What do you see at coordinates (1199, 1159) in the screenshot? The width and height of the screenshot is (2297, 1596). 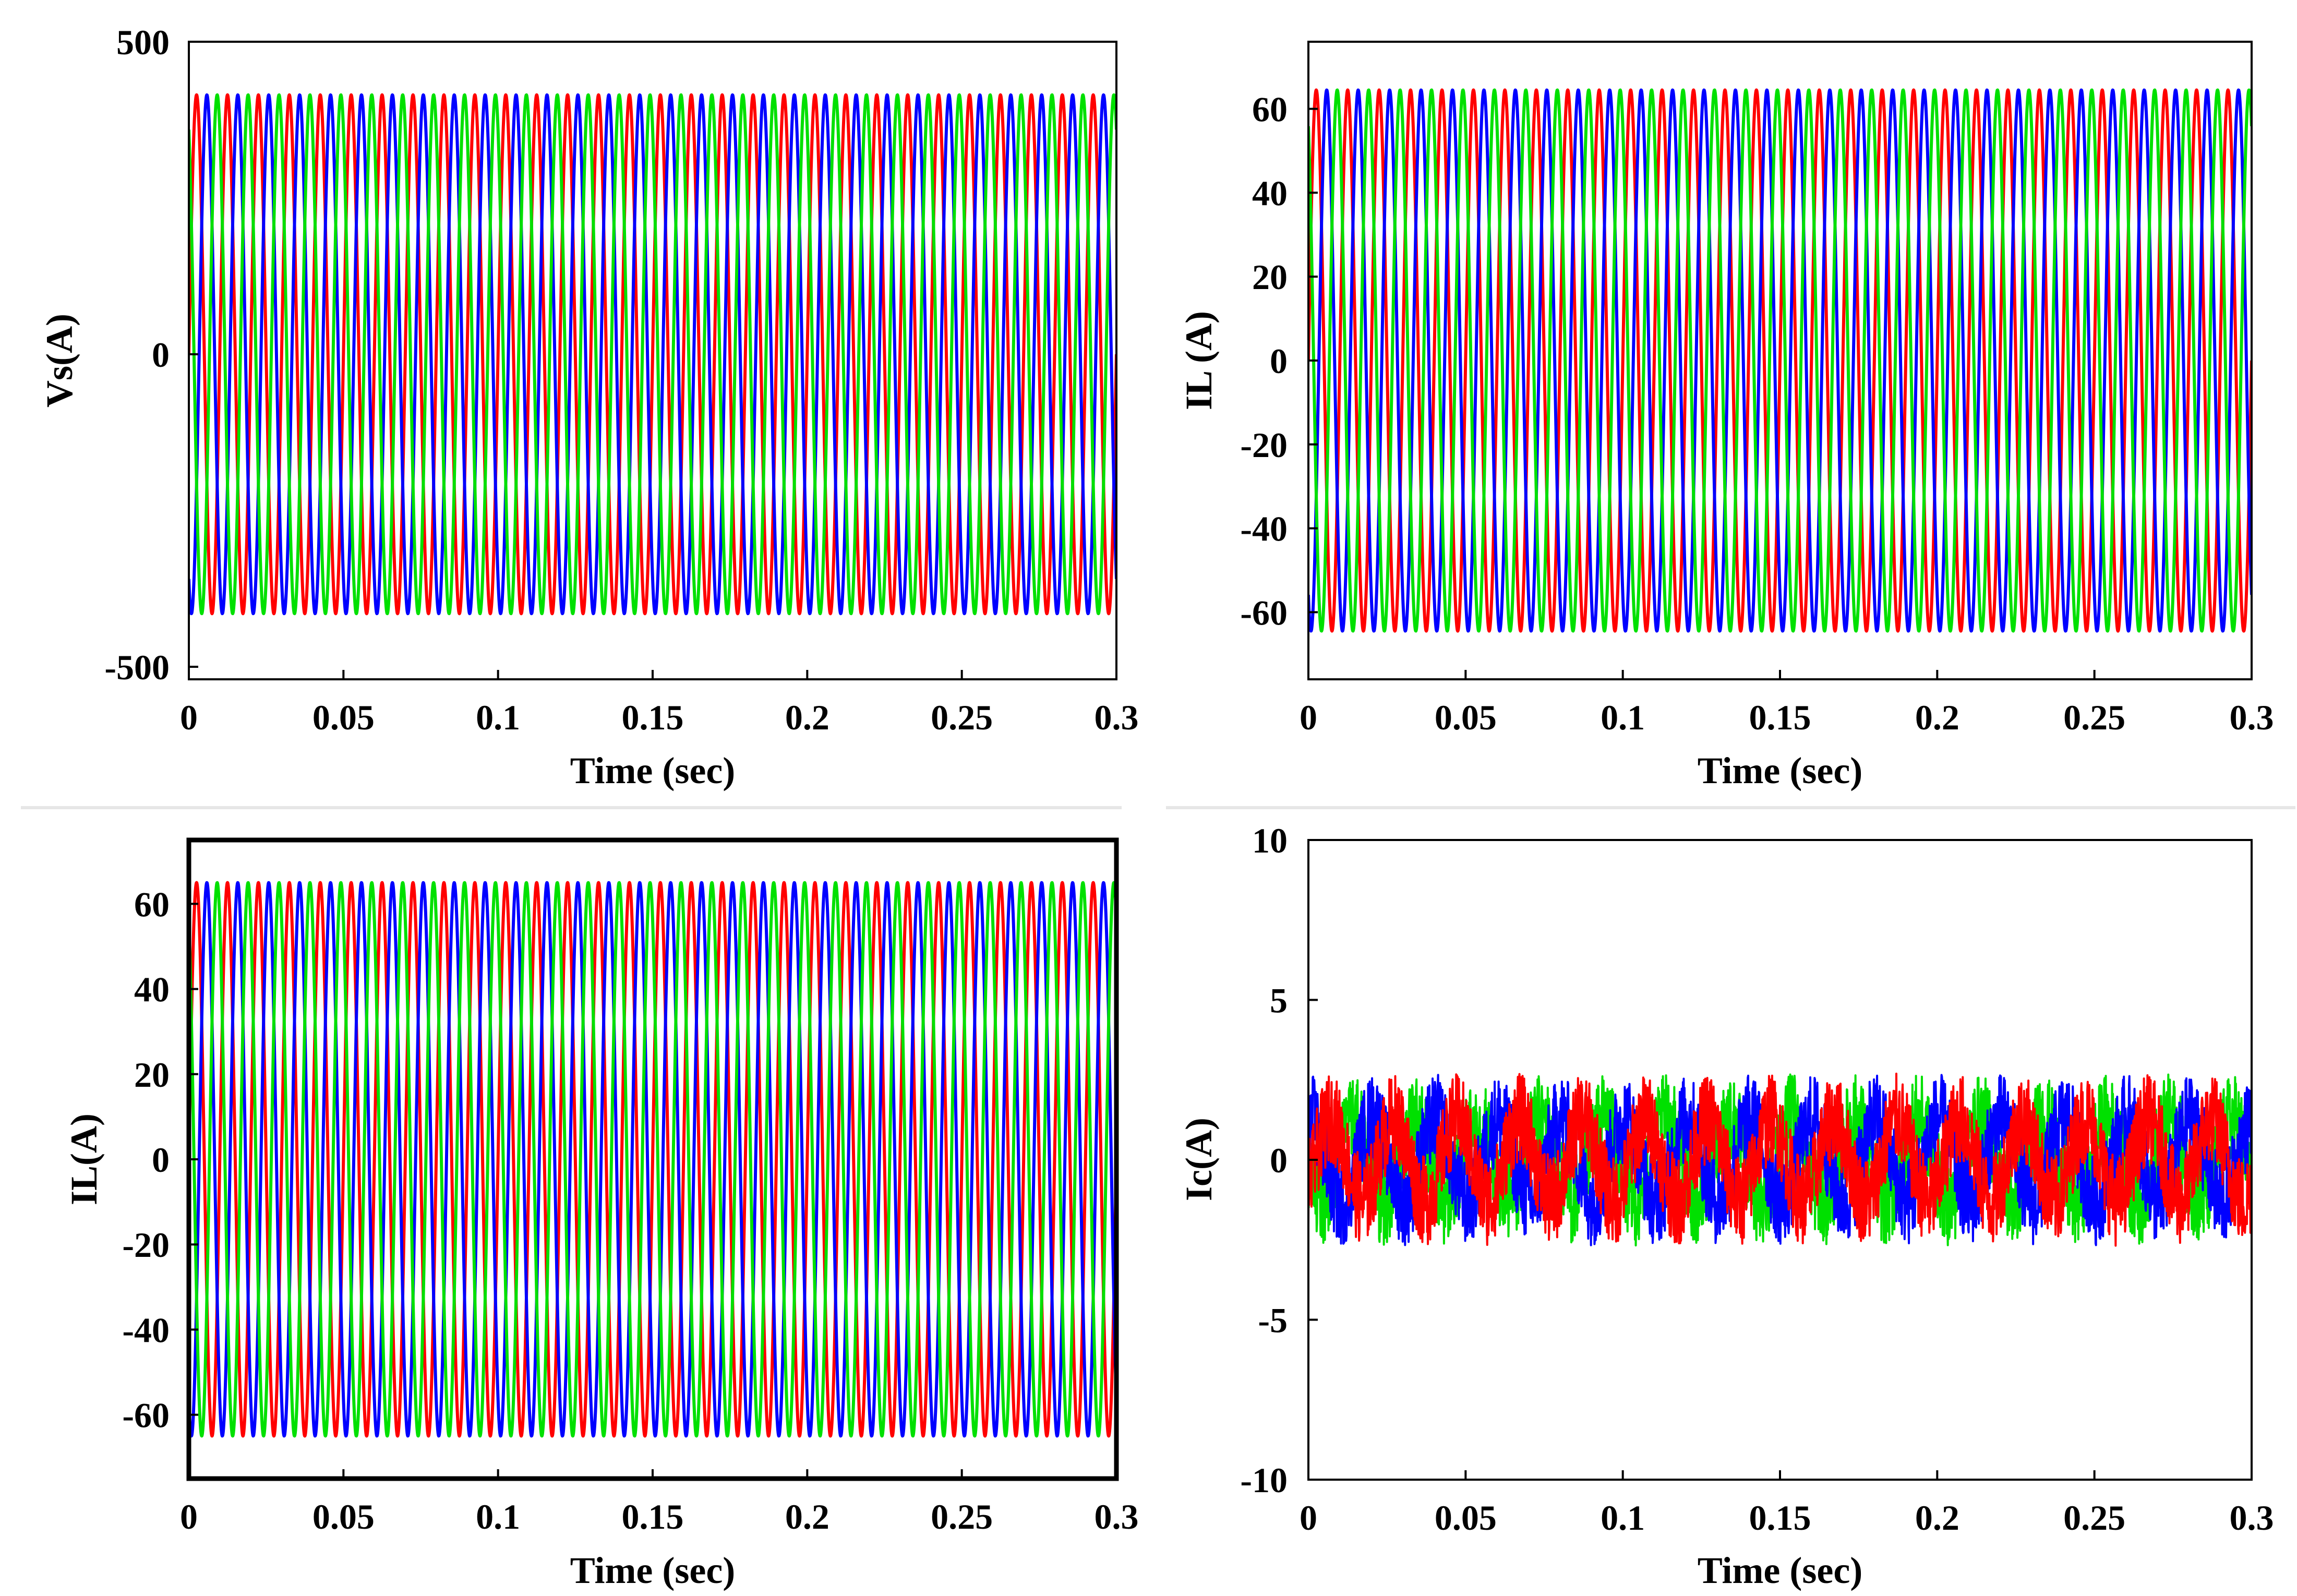 I see `y-axis-title: Ic(A)` at bounding box center [1199, 1159].